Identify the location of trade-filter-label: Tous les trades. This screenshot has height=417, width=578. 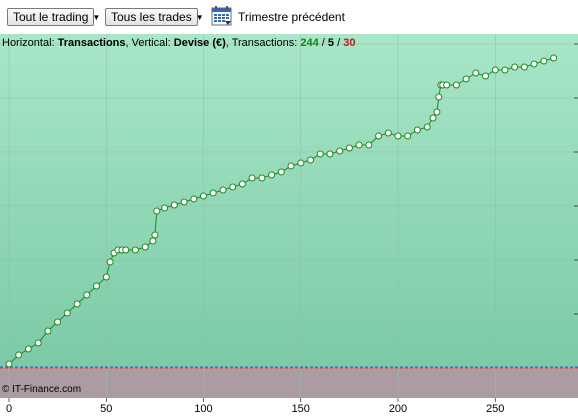
(151, 17).